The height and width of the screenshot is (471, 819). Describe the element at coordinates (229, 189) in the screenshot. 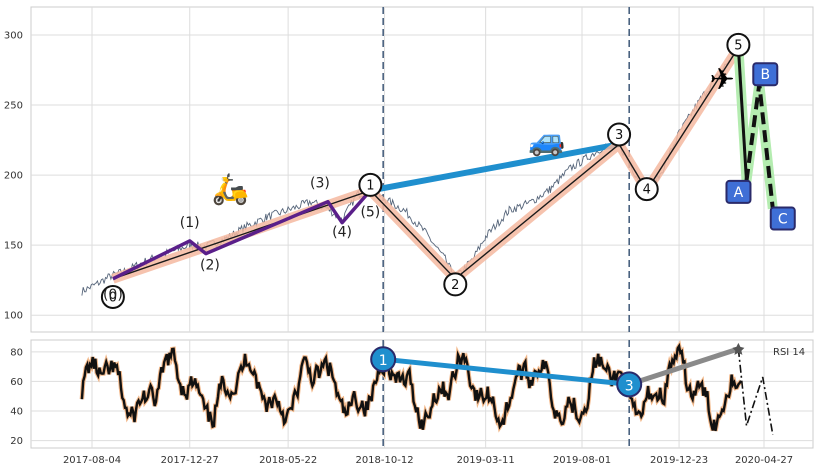

I see `scooter-icon: 🛵` at that location.